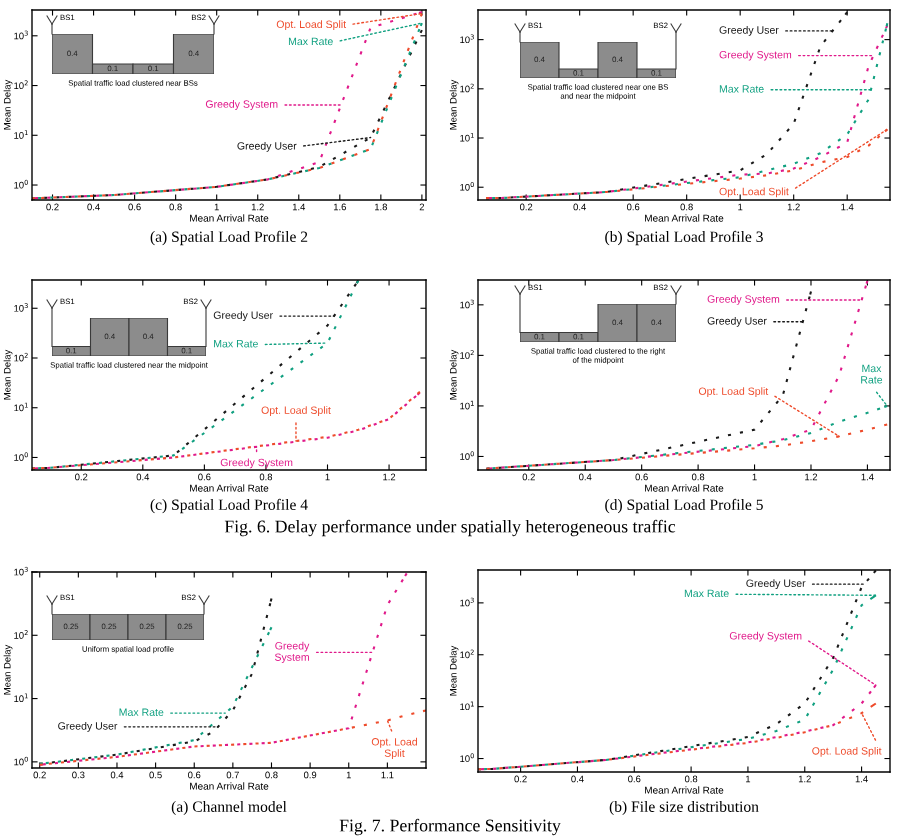 The height and width of the screenshot is (838, 900). What do you see at coordinates (450, 528) in the screenshot?
I see `caption: Fig. 6. Delay performance under spatially heterogeneous traffic` at bounding box center [450, 528].